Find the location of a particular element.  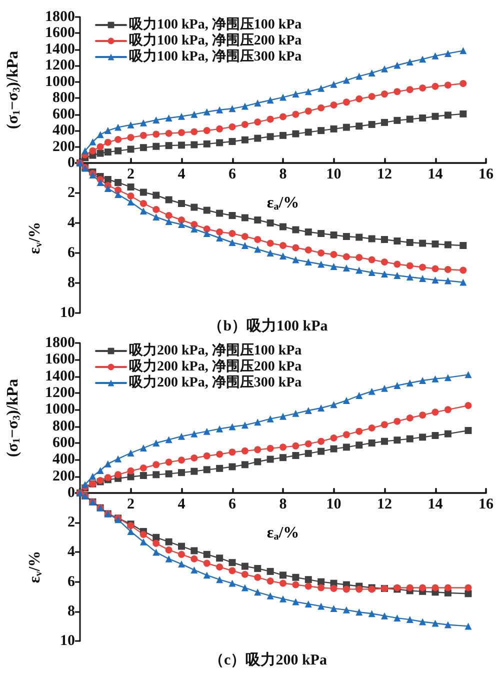

y-tick-label: 800 is located at coordinates (63, 98).